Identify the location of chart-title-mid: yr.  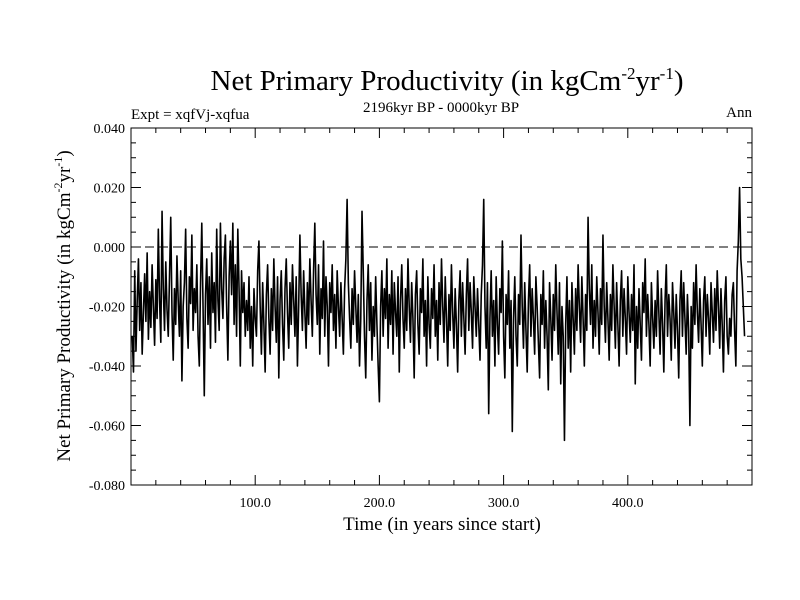
(647, 81).